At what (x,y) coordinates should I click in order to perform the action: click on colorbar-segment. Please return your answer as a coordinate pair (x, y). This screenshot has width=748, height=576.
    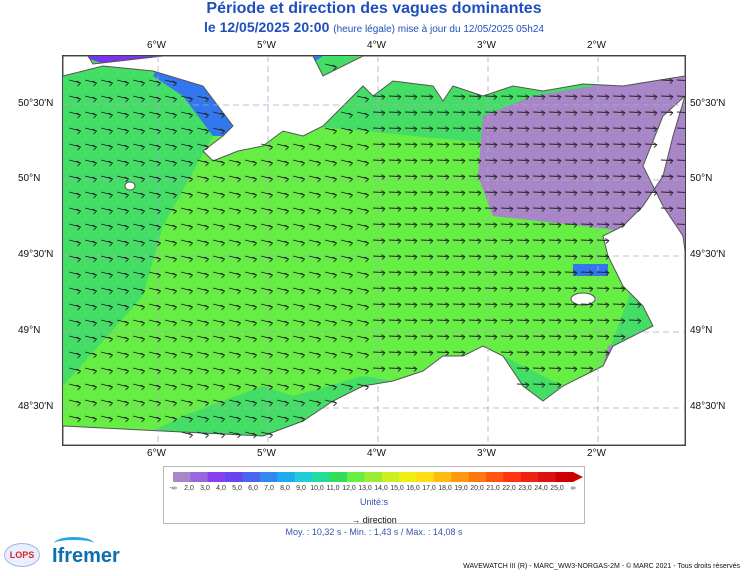
    Looking at the image, I should click on (425, 477).